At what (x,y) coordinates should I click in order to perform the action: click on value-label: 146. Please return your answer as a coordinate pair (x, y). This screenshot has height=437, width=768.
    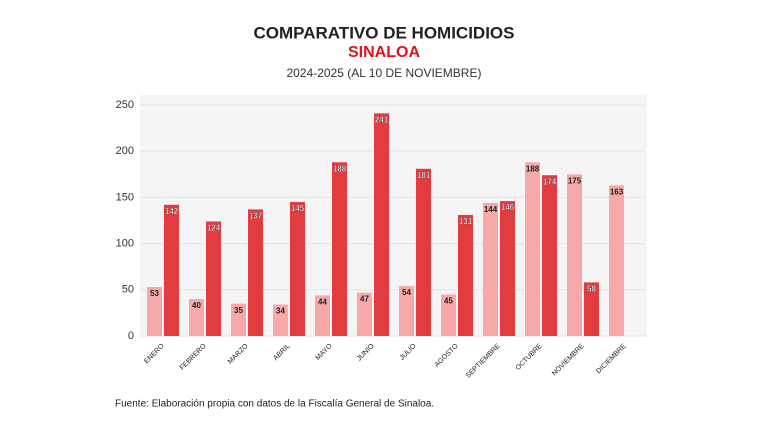
    Looking at the image, I should click on (508, 207).